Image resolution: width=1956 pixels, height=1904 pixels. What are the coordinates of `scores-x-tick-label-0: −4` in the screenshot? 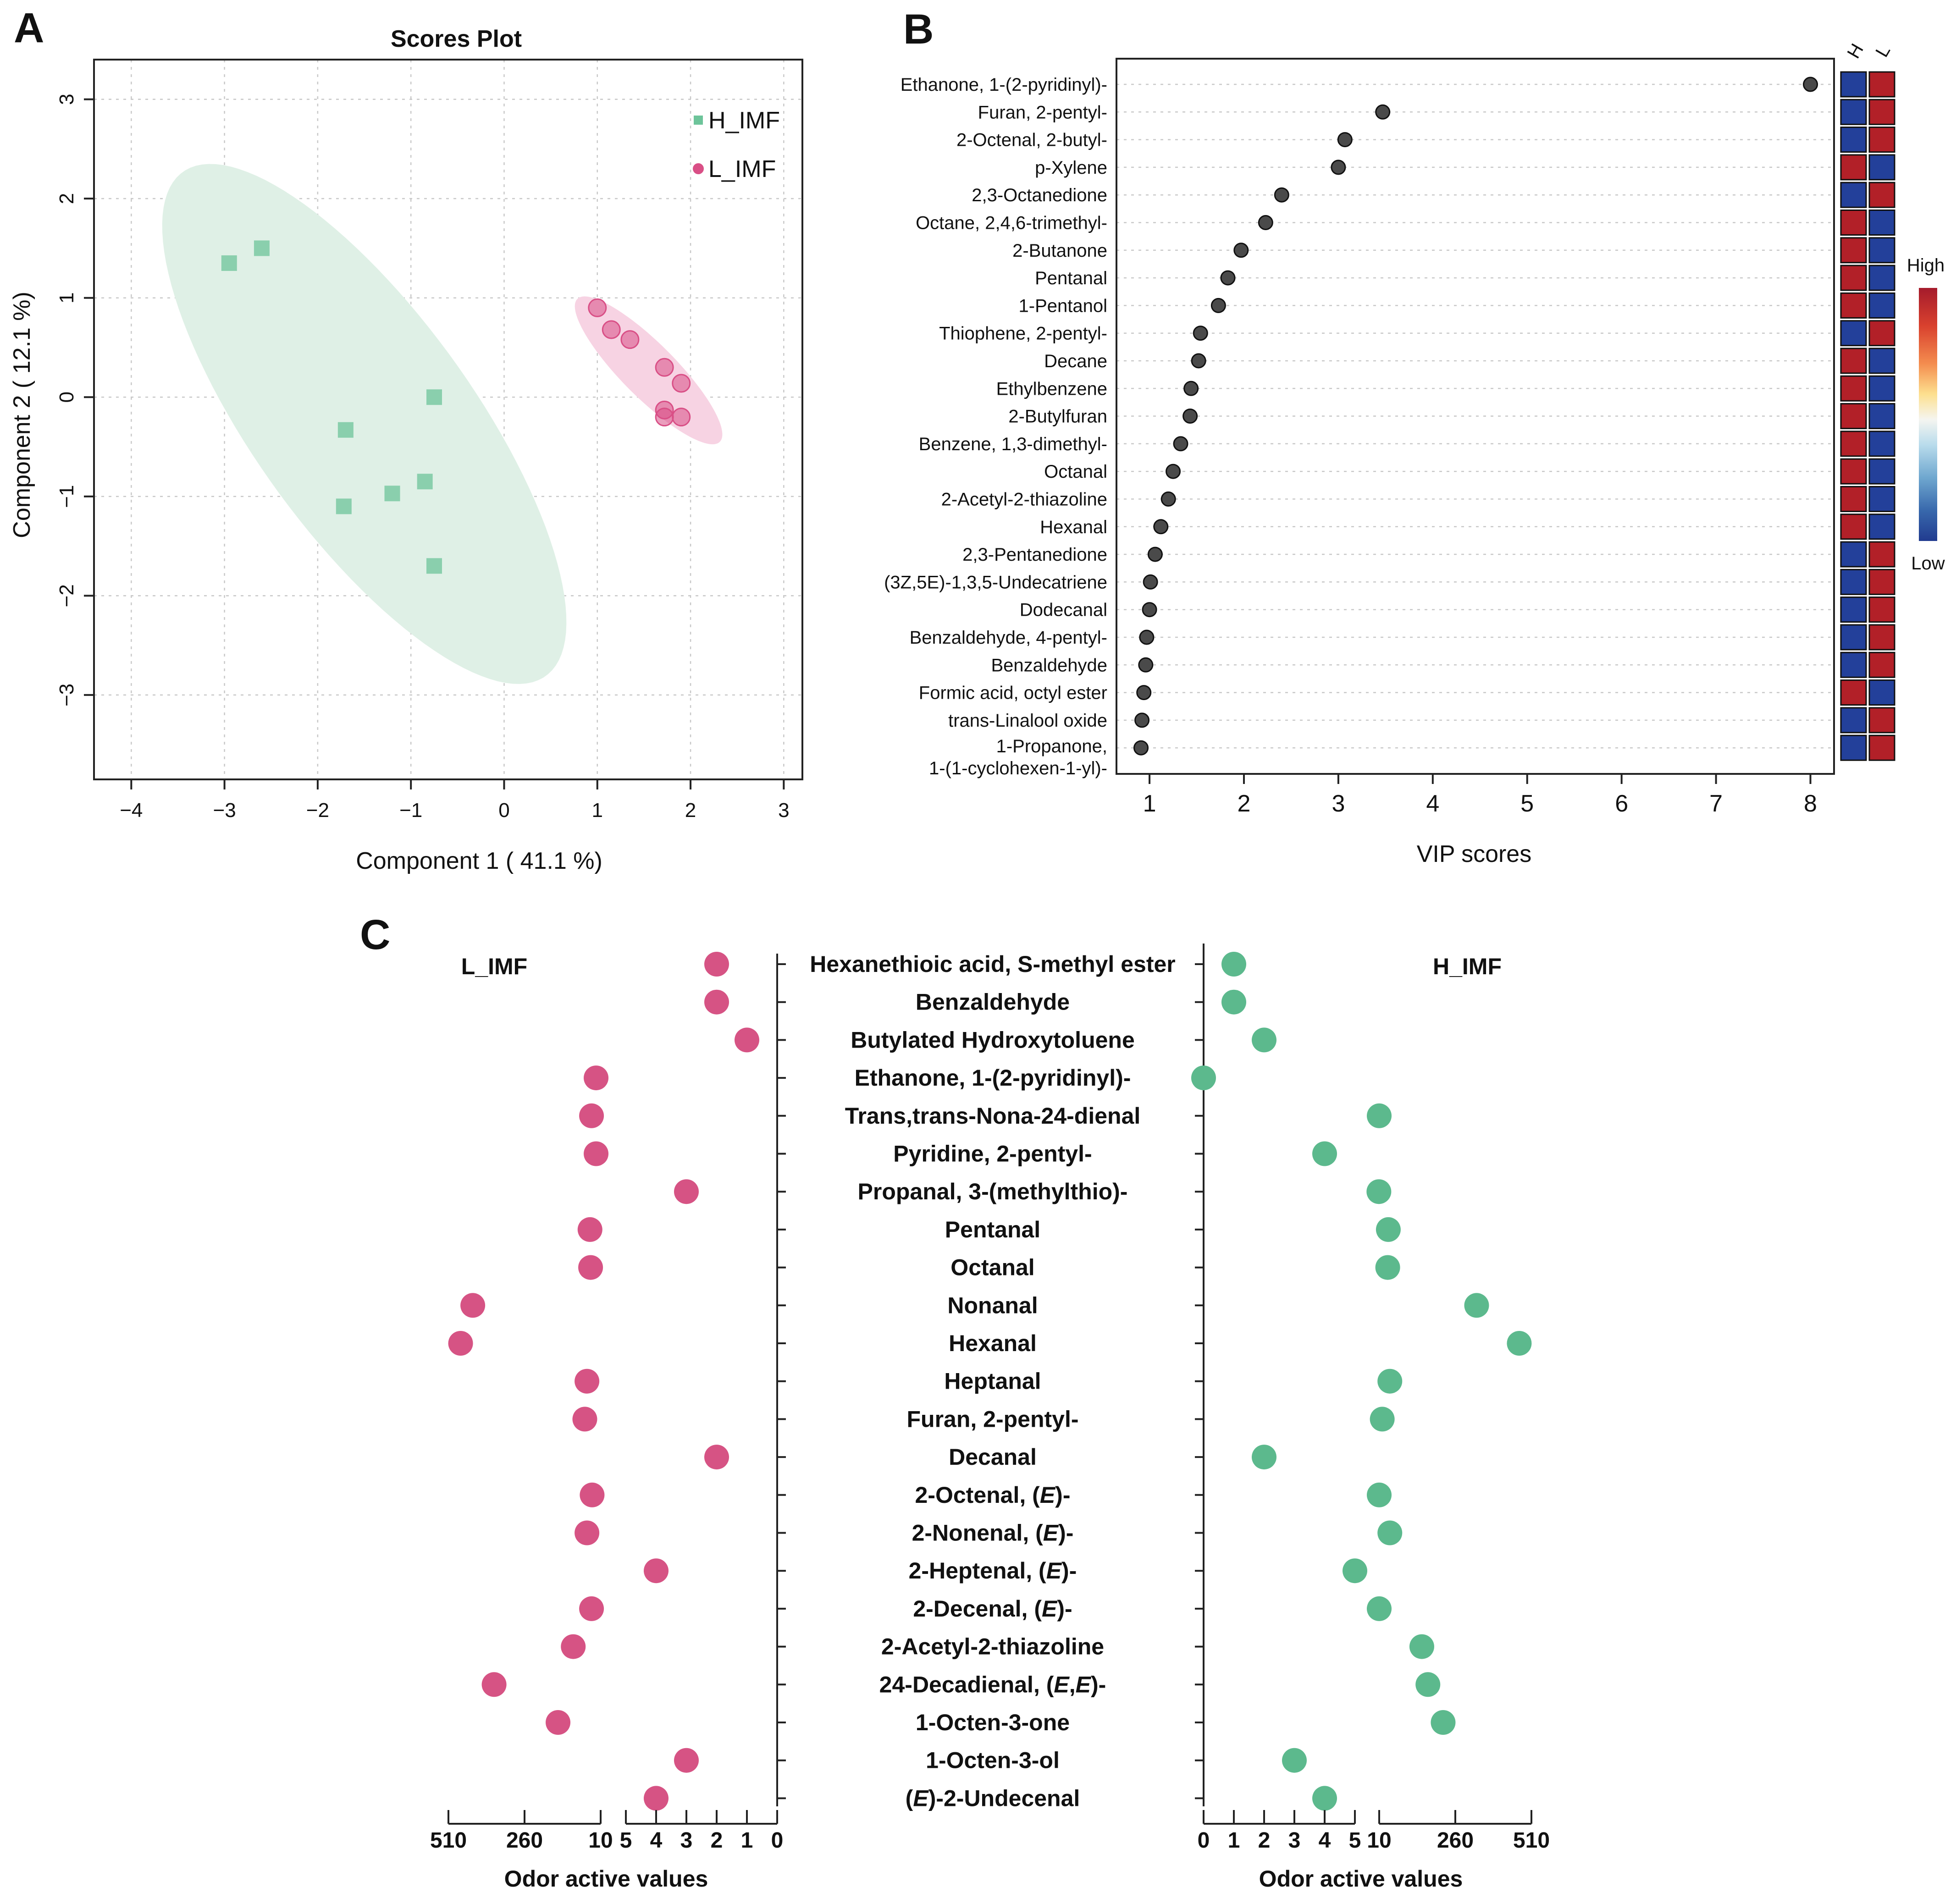 It's located at (131, 810).